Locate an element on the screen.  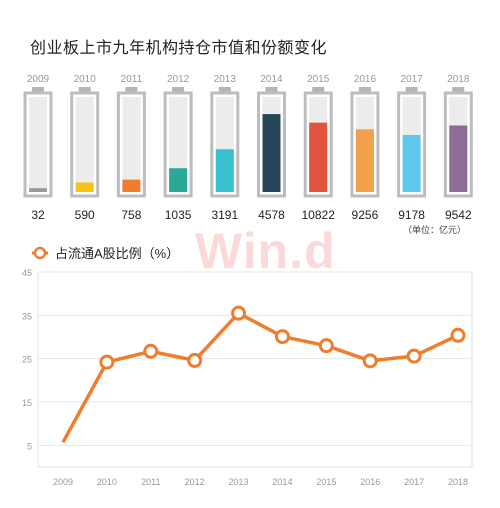
x-tick-label: 2012 is located at coordinates (195, 482).